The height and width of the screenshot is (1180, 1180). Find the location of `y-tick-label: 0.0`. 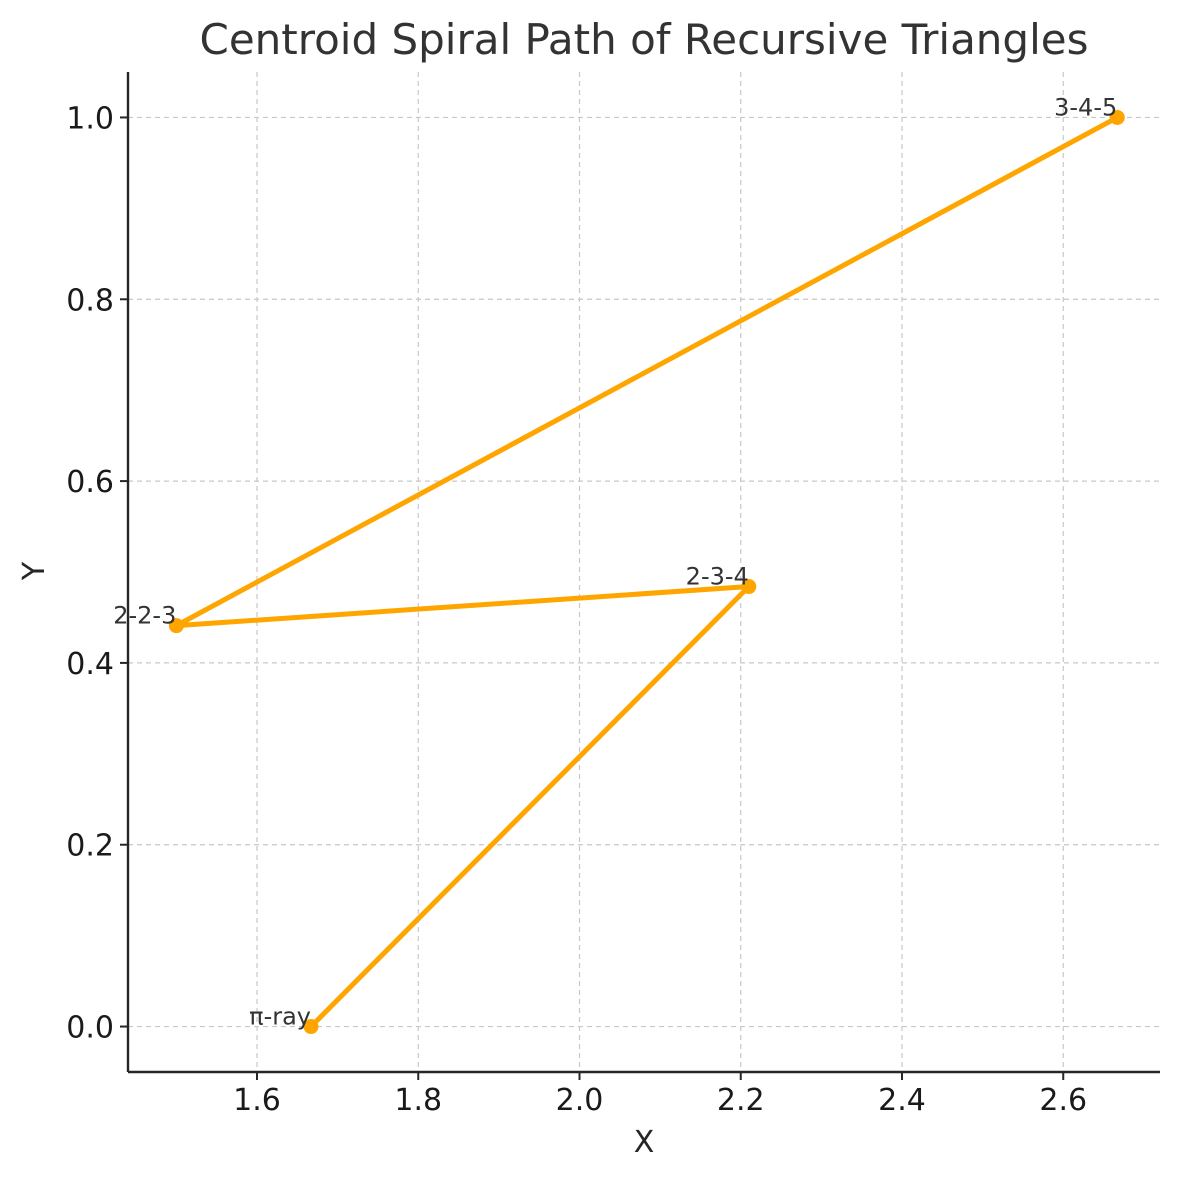

y-tick-label: 0.0 is located at coordinates (90, 1028).